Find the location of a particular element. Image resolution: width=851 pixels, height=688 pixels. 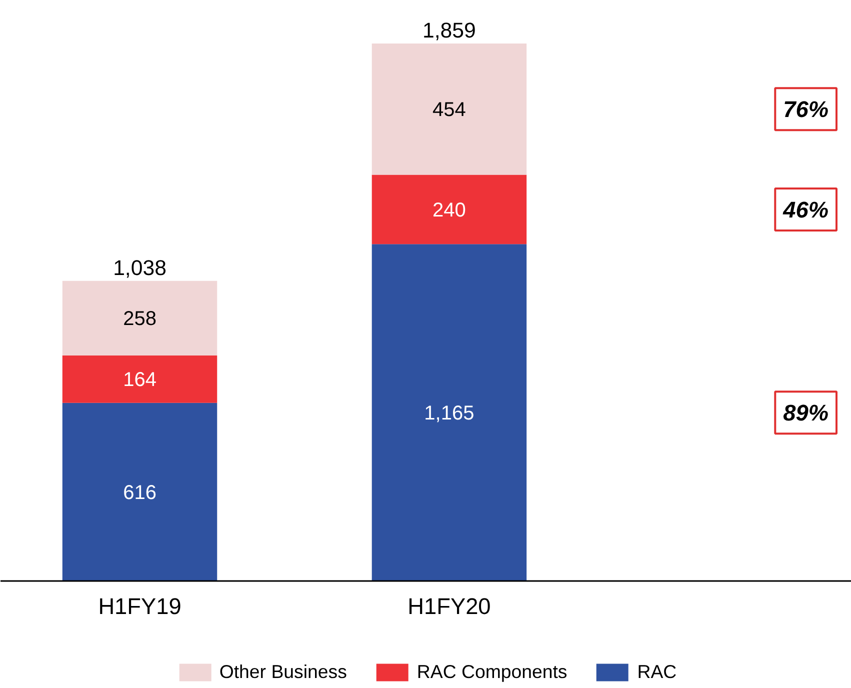

data-label: 1,165 is located at coordinates (449, 413).